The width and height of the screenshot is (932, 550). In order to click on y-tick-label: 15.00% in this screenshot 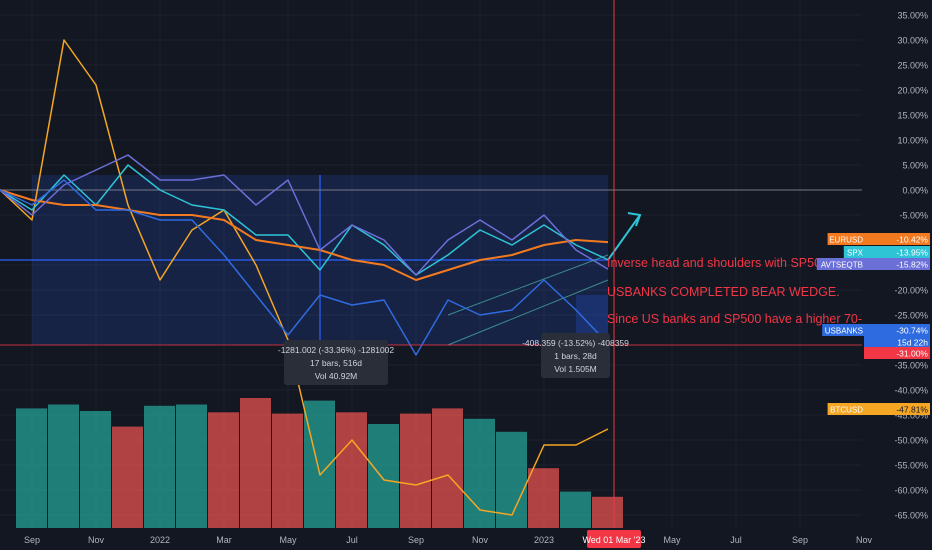, I will do `click(912, 116)`.